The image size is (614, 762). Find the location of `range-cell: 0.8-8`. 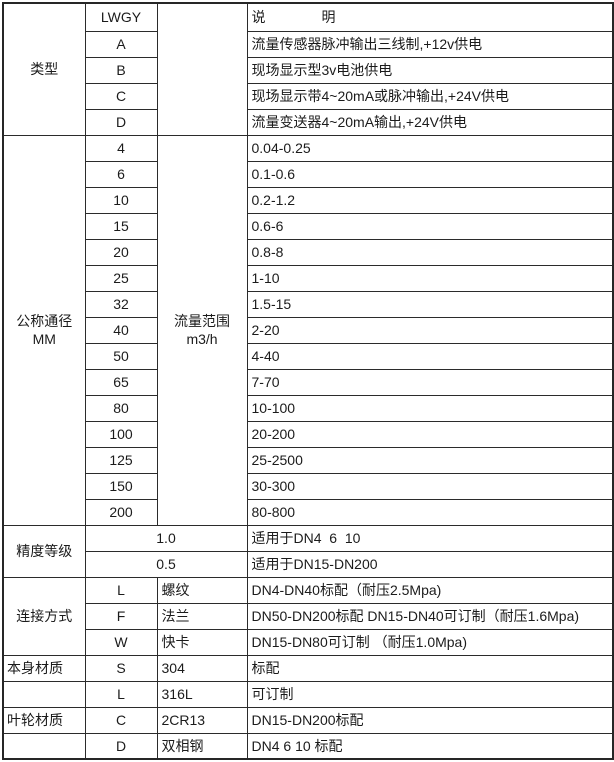

range-cell: 0.8-8 is located at coordinates (430, 252).